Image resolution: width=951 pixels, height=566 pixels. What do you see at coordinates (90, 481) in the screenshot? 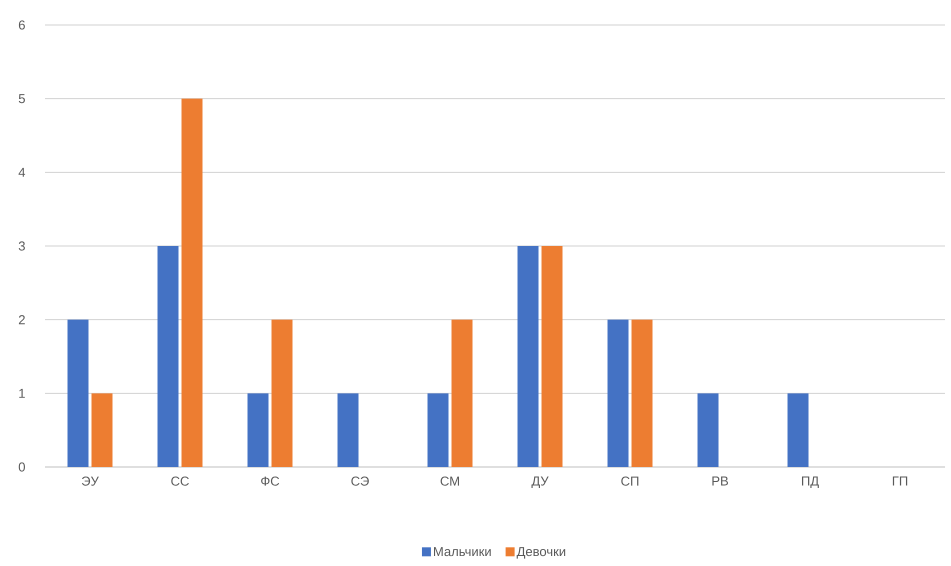
I see `x-tick-label: ЭУ` at bounding box center [90, 481].